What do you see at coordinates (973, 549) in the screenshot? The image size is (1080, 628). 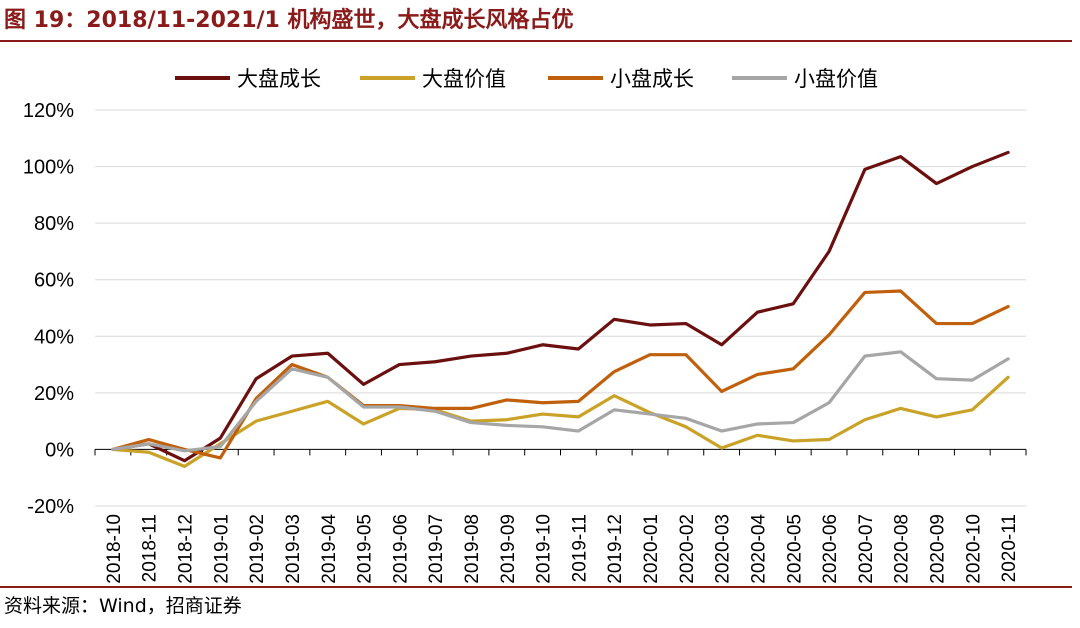 I see `x-tick-label: 2020-10` at bounding box center [973, 549].